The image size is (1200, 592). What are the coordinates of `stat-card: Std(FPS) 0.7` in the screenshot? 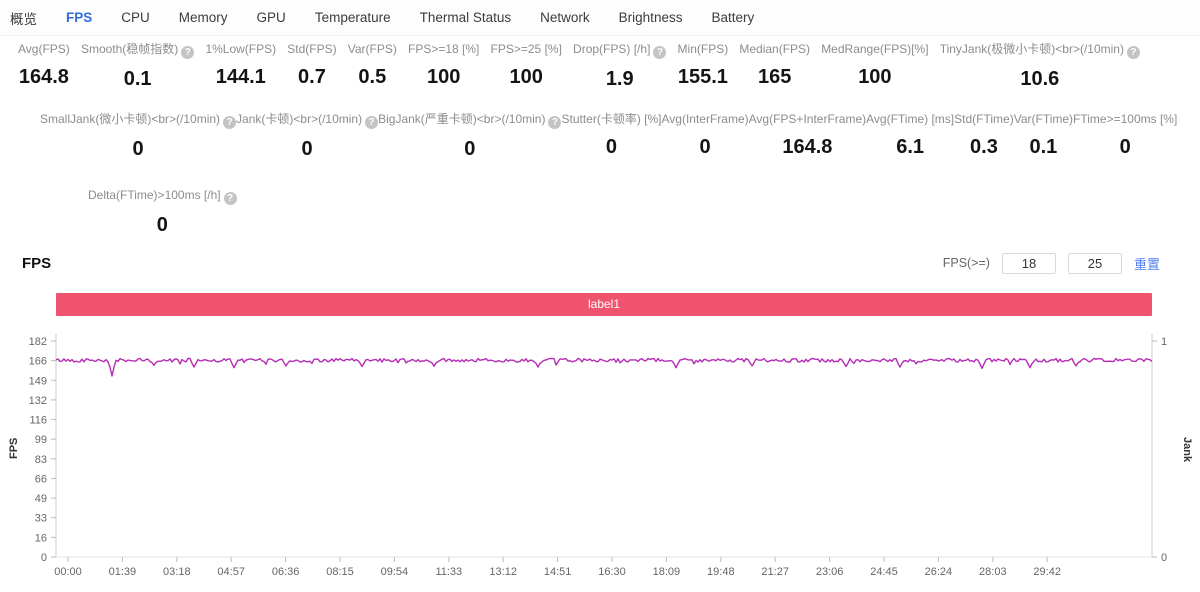 It's located at (311, 65).